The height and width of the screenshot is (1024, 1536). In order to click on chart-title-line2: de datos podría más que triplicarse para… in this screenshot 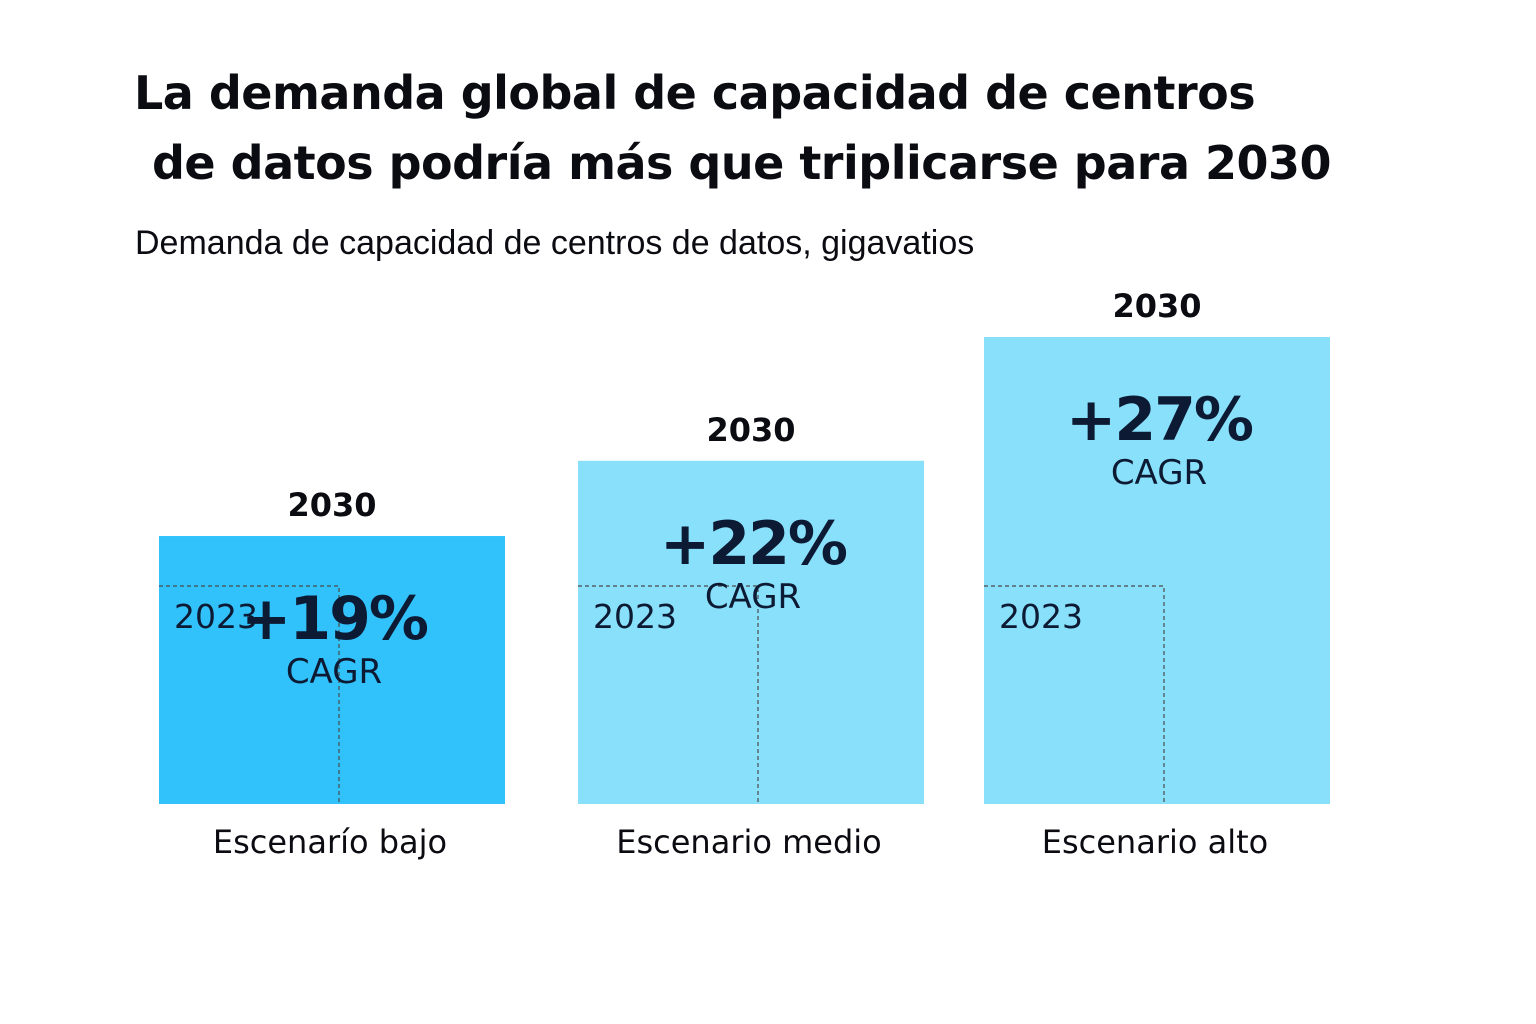, I will do `click(742, 163)`.